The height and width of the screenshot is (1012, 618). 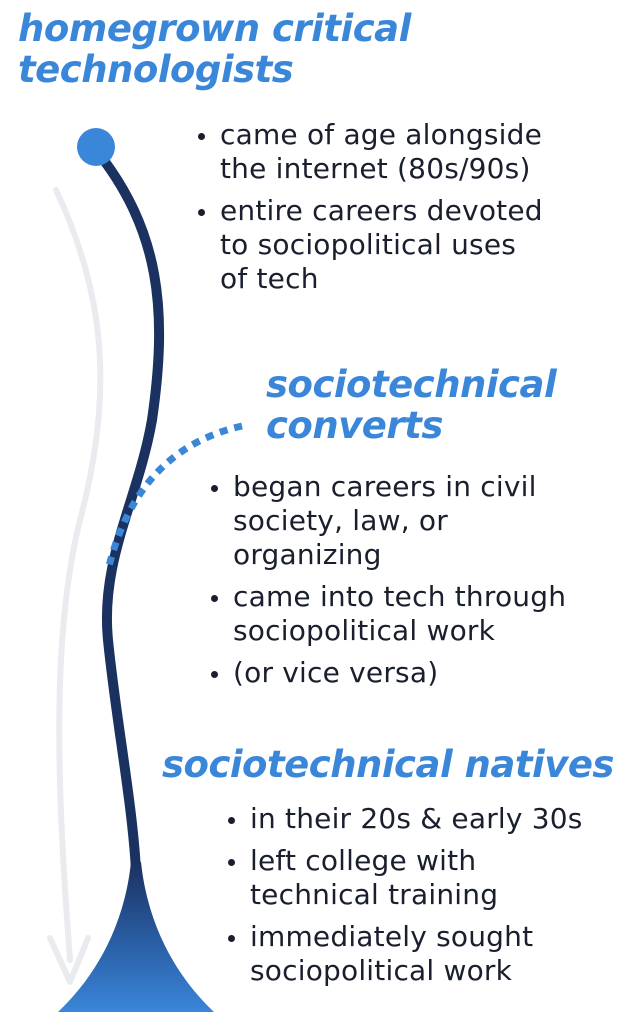 I want to click on heading-sociotechnical-converts: sociotechnical converts, so click(x=411, y=405).